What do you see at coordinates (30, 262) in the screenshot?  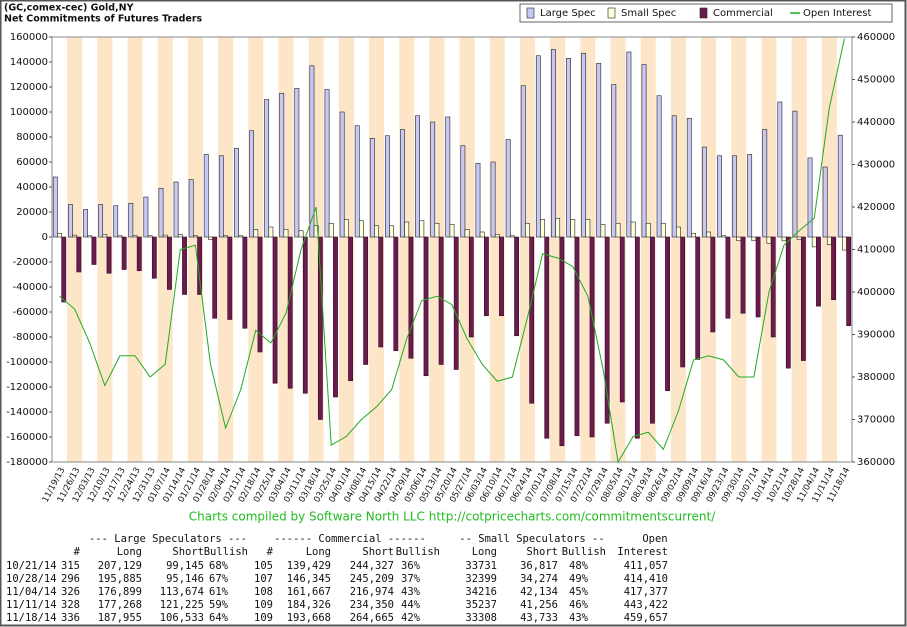 I see `y-tick-label: -20000` at bounding box center [30, 262].